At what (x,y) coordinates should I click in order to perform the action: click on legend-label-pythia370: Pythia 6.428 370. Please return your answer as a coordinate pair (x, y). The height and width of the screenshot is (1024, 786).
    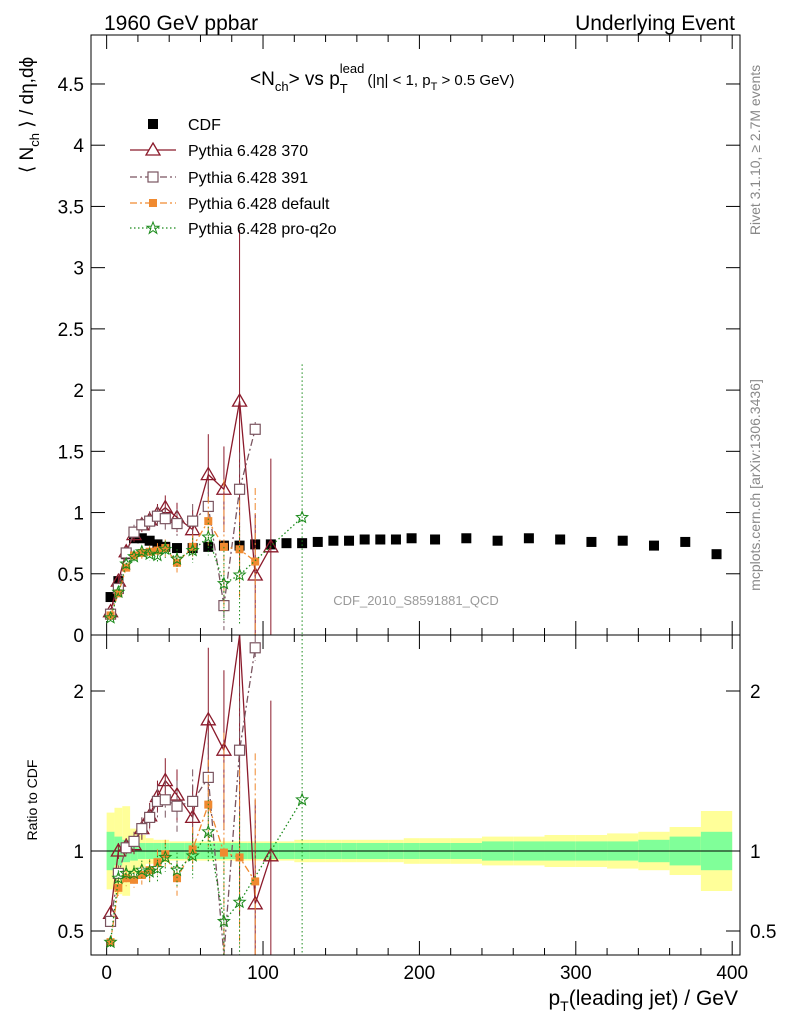
    Looking at the image, I should click on (248, 151).